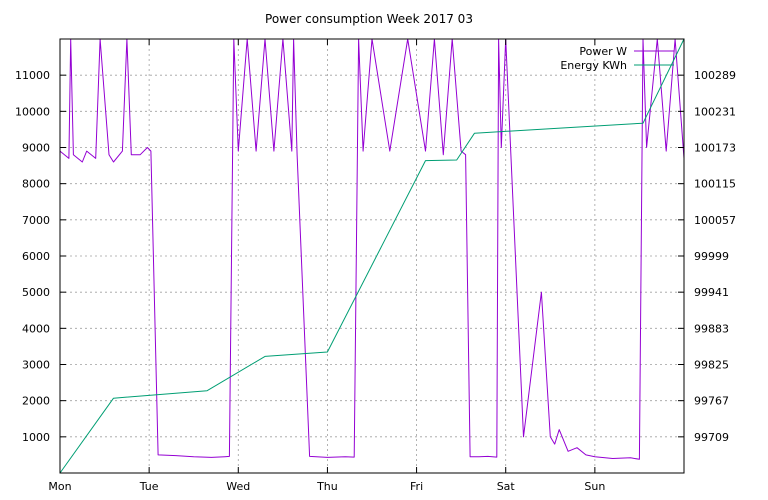 This screenshot has width=768, height=500. I want to click on y-left-tick-label: 9000, so click(36, 148).